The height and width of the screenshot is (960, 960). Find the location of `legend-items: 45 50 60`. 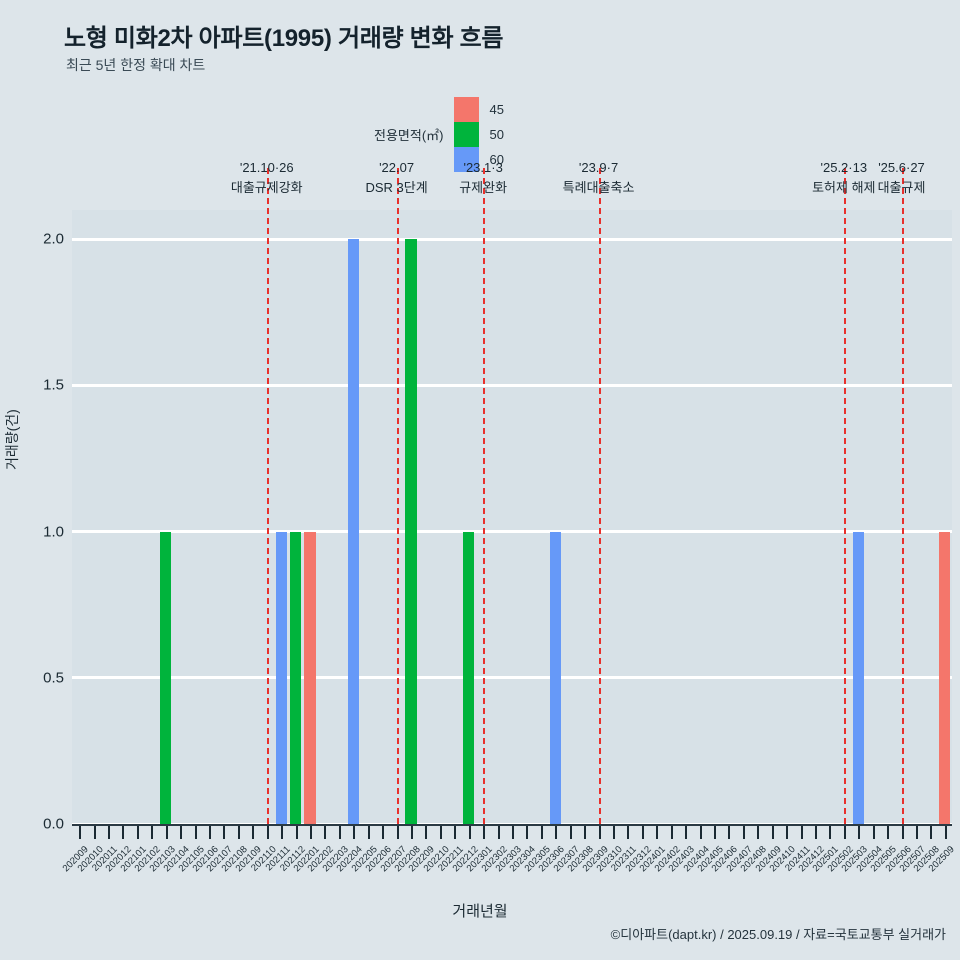

legend-items: 45 50 60 is located at coordinates (485, 134).